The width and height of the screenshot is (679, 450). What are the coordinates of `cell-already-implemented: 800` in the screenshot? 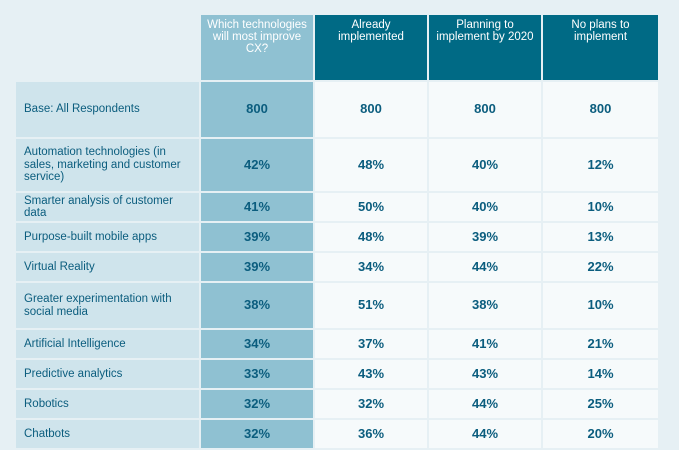 It's located at (371, 109).